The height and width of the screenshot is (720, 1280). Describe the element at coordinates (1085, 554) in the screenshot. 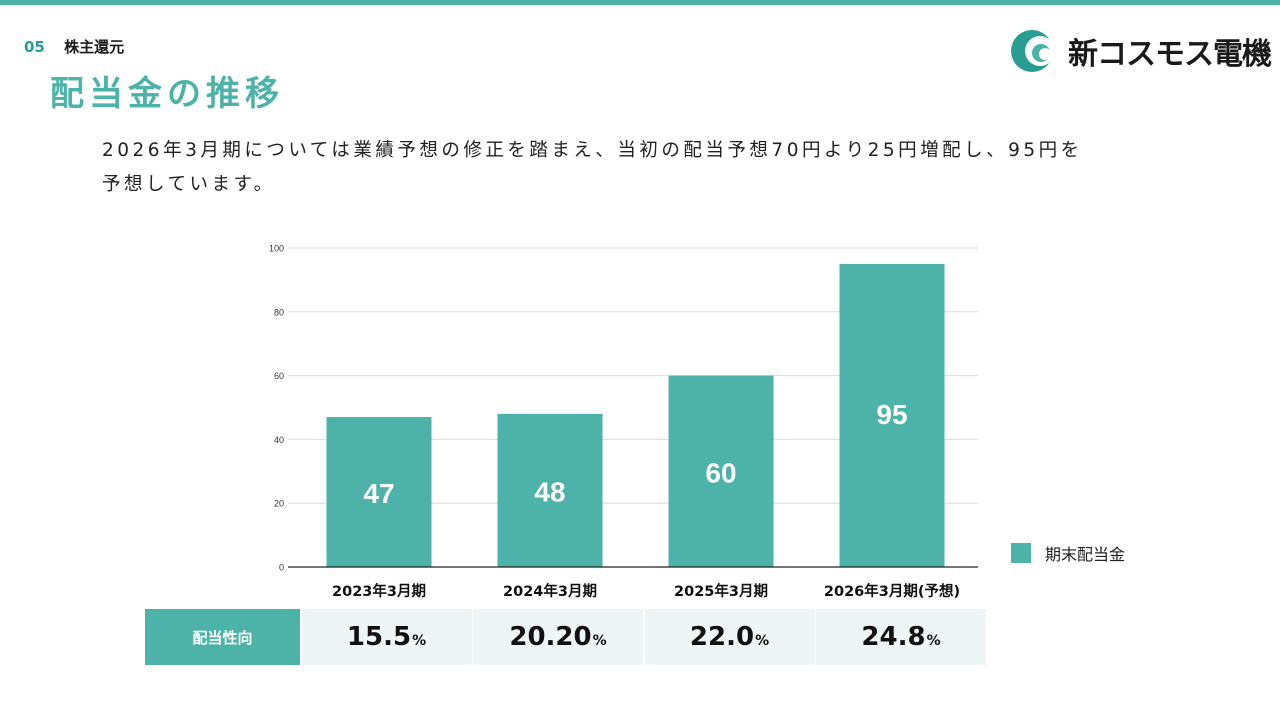

I see `legend-label: 期末配当金` at that location.